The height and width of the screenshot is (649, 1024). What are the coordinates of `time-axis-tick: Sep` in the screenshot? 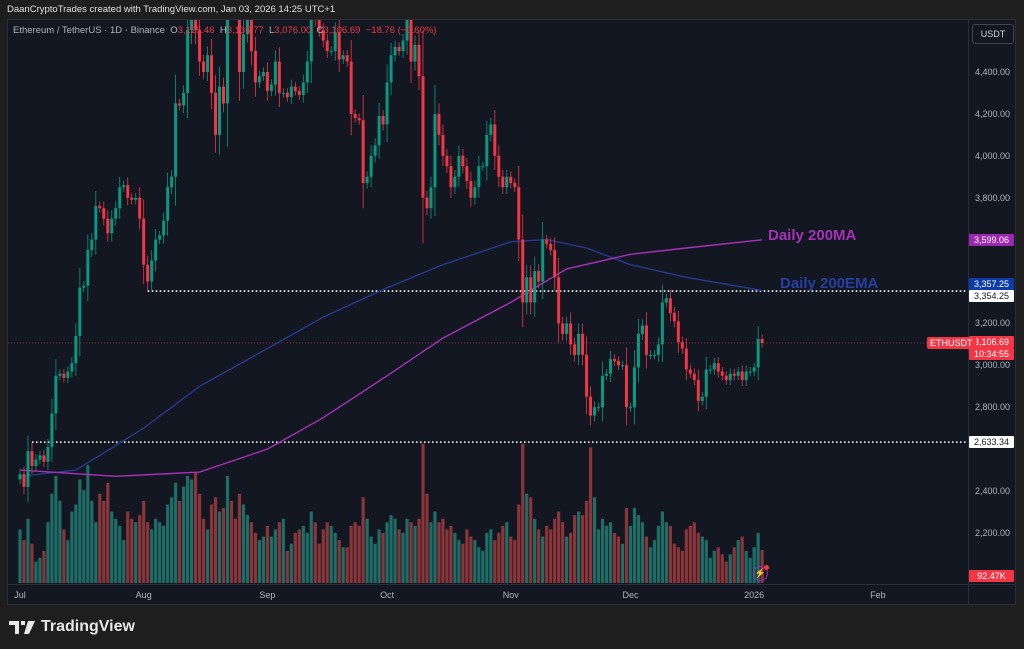 It's located at (267, 595).